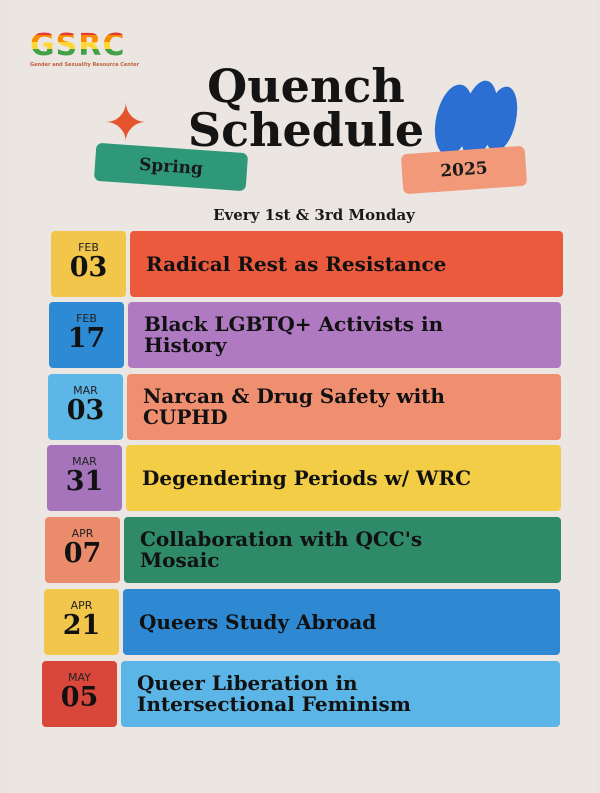 The height and width of the screenshot is (793, 600). Describe the element at coordinates (84, 481) in the screenshot. I see `day-label: 31` at that location.